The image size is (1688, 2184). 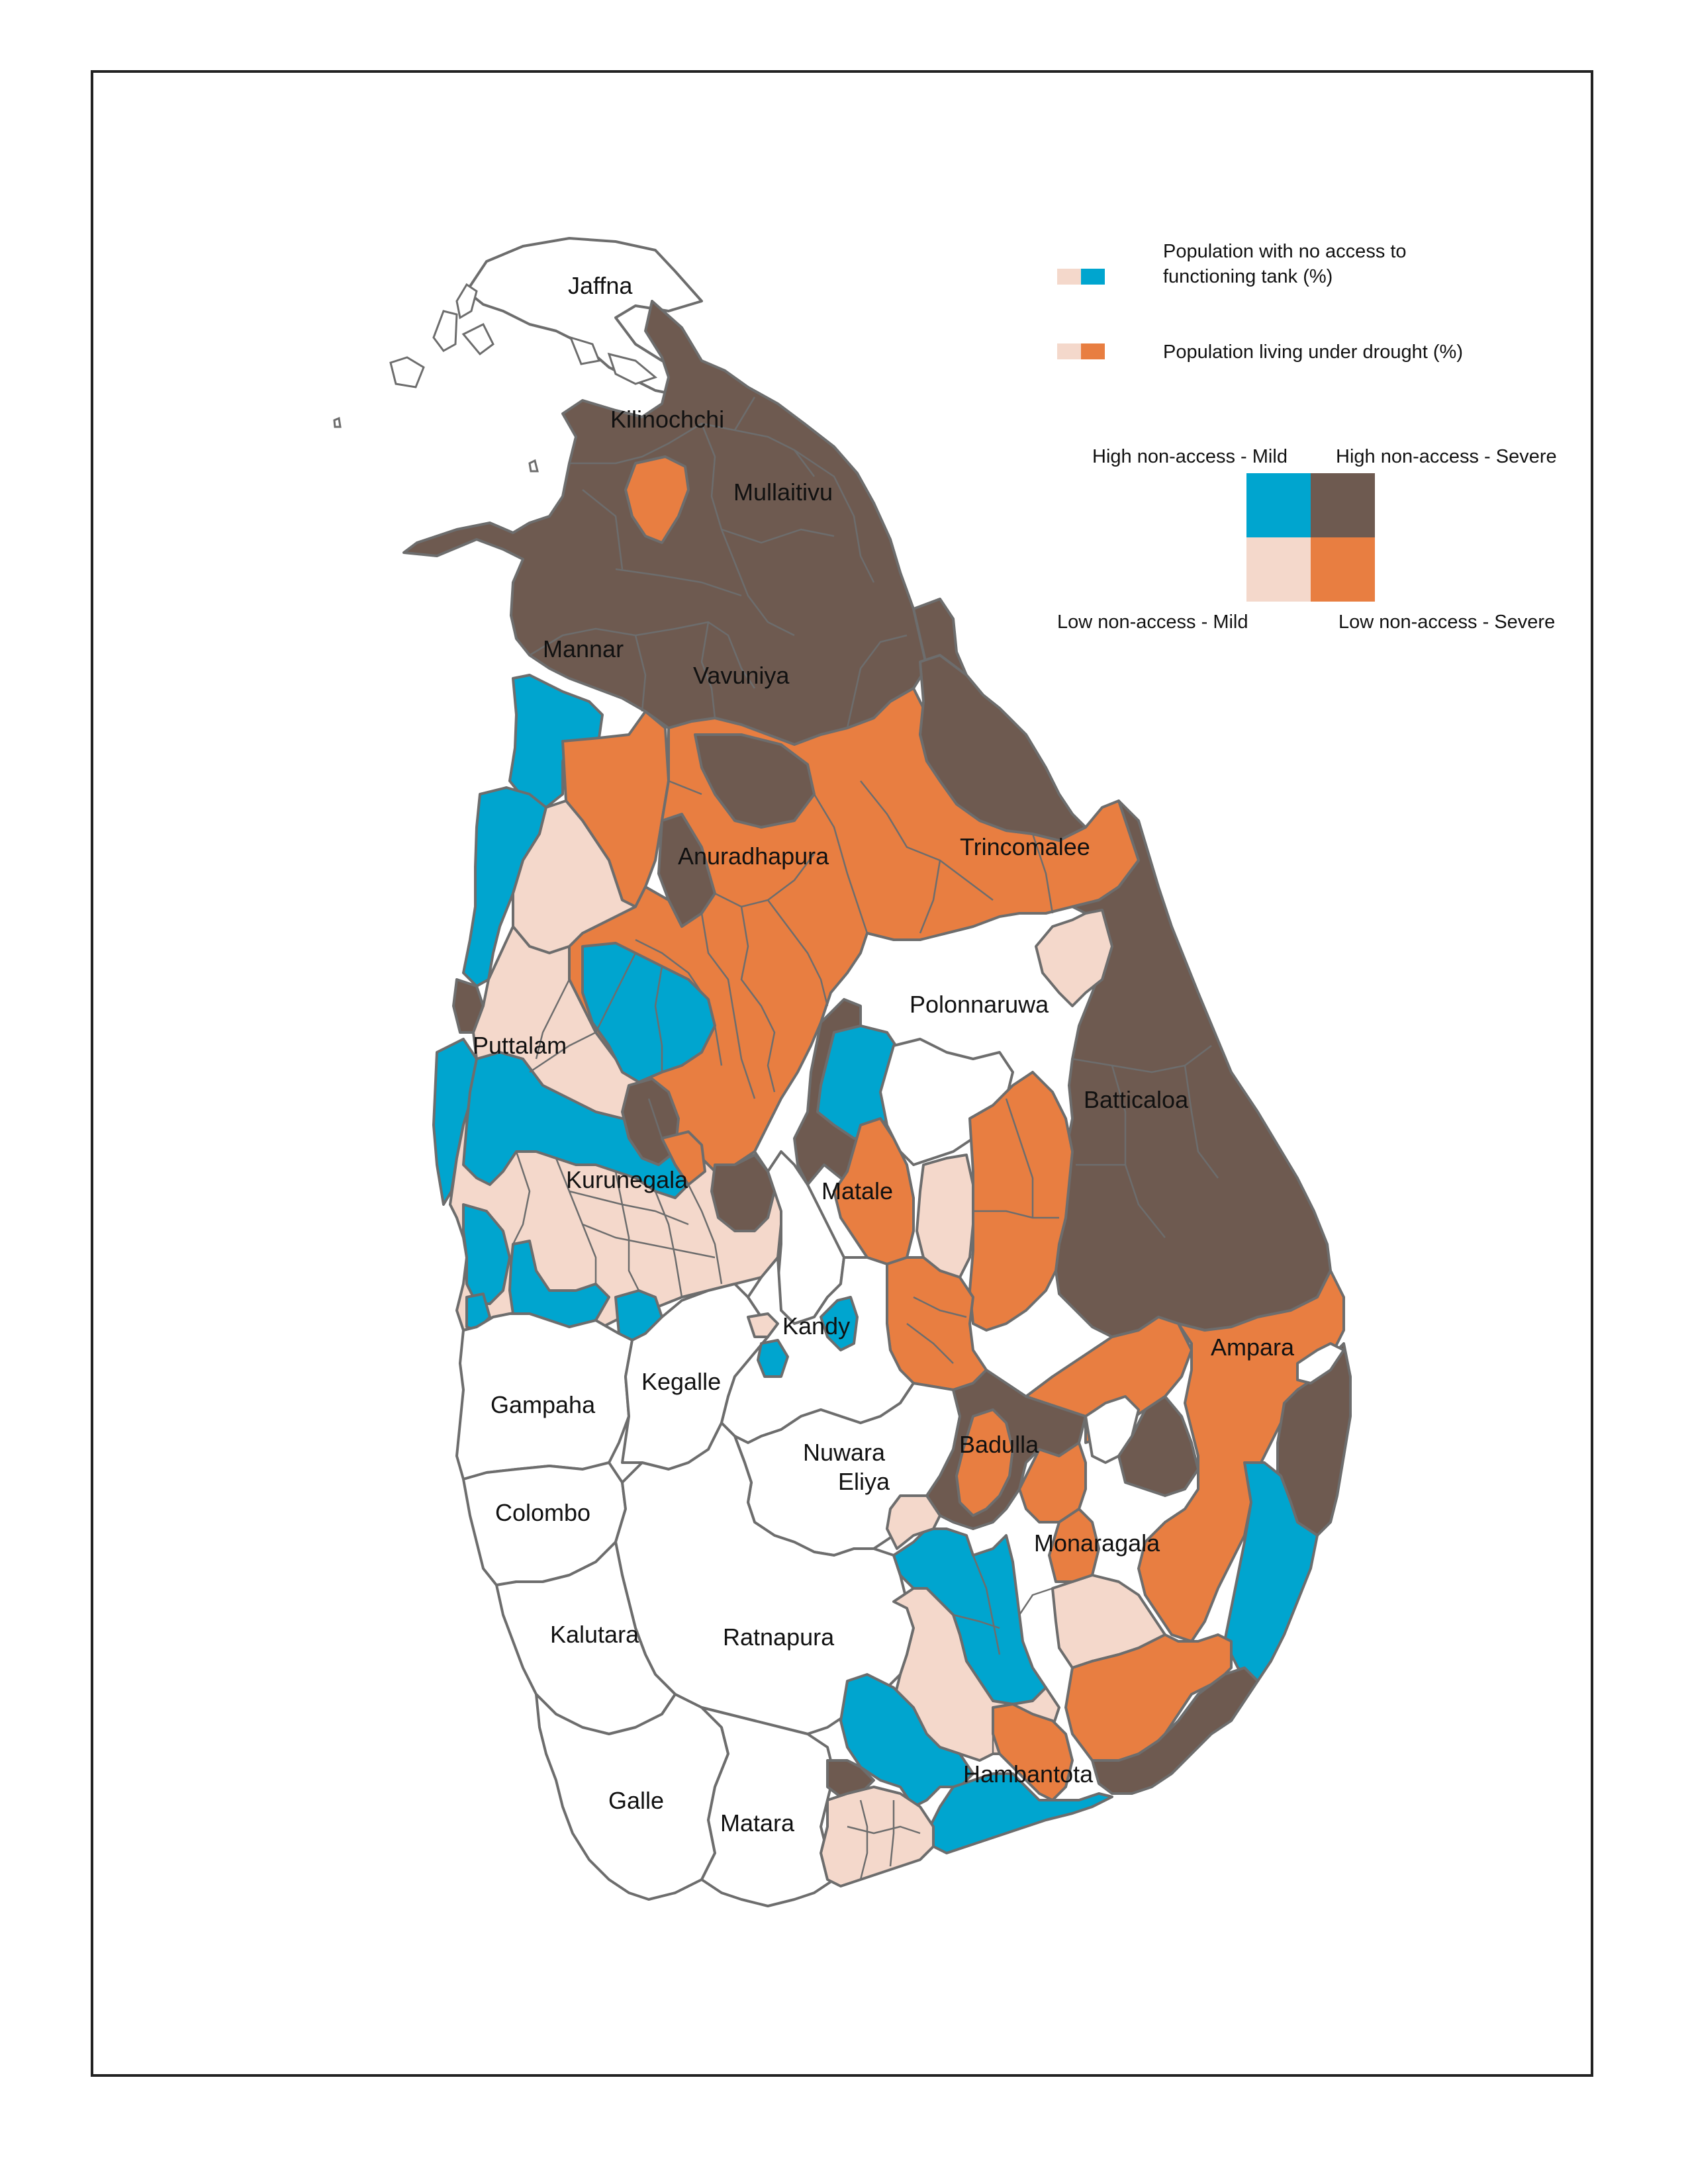 I want to click on label-ratnapura: Ratnapura, so click(x=779, y=1637).